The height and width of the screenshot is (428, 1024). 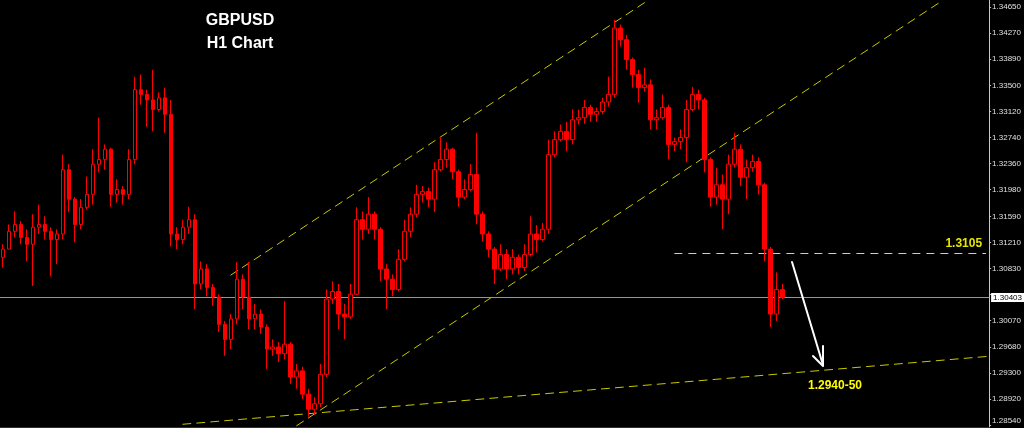 I want to click on y-tick-label: 1.32740, so click(x=1007, y=138).